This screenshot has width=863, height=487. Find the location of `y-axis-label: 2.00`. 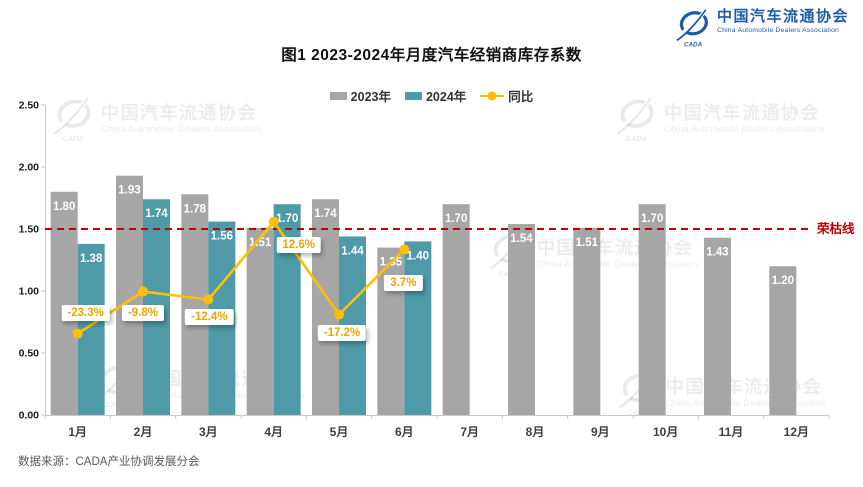

y-axis-label: 2.00 is located at coordinates (29, 168).